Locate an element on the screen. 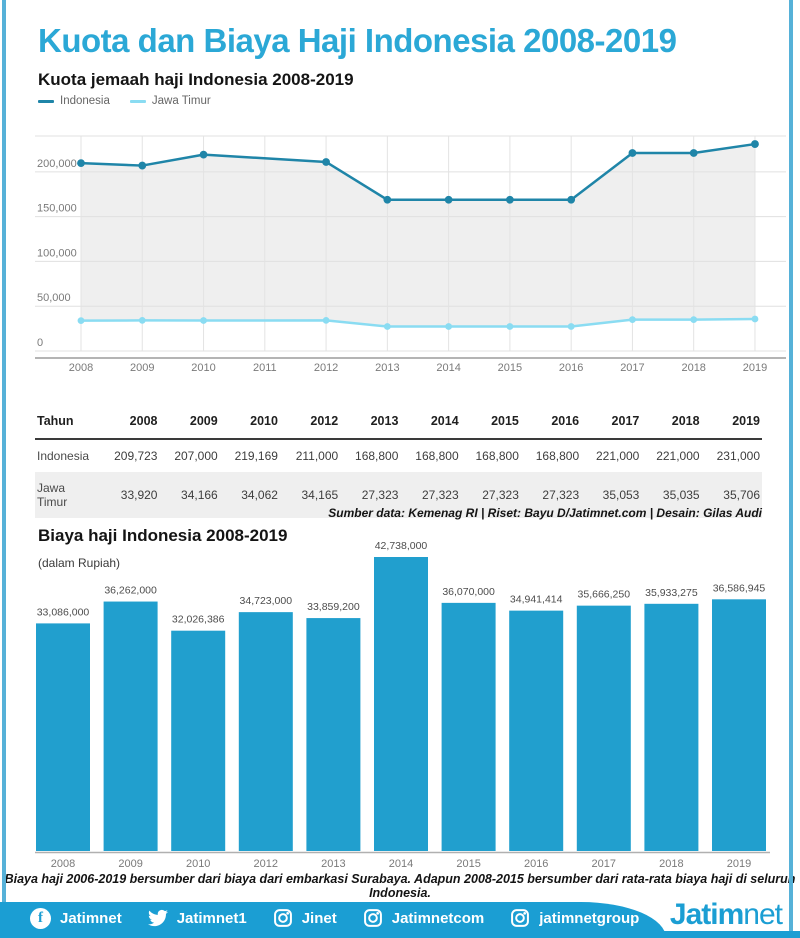 This screenshot has height=938, width=800. point-jawa-timur-2009 is located at coordinates (142, 320).